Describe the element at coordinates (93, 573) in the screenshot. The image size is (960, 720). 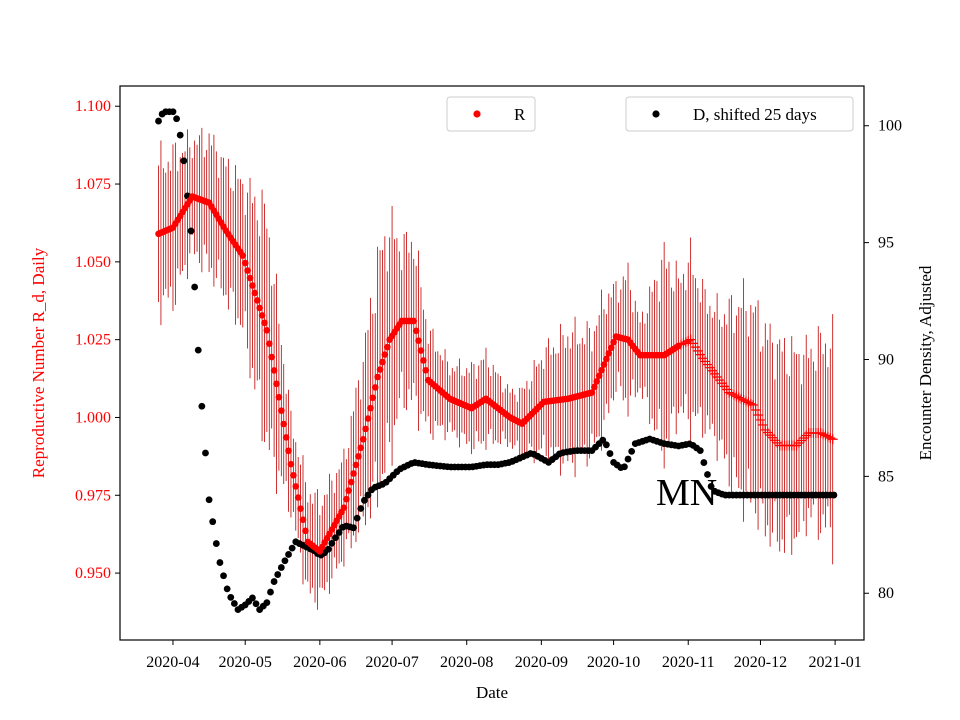
I see `left-y-tick-label: 0.950` at that location.